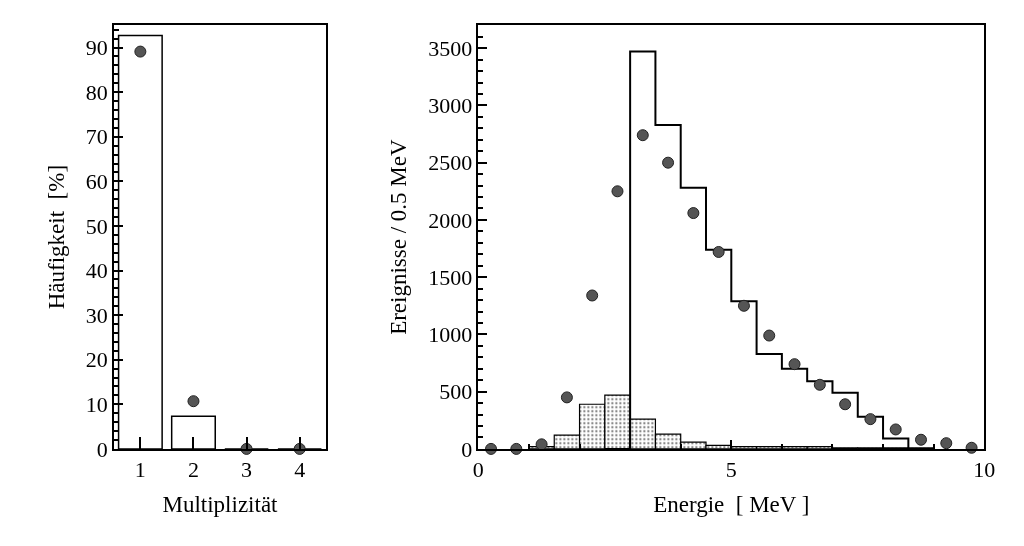  What do you see at coordinates (300, 470) in the screenshot?
I see `x-tick-label: 4` at bounding box center [300, 470].